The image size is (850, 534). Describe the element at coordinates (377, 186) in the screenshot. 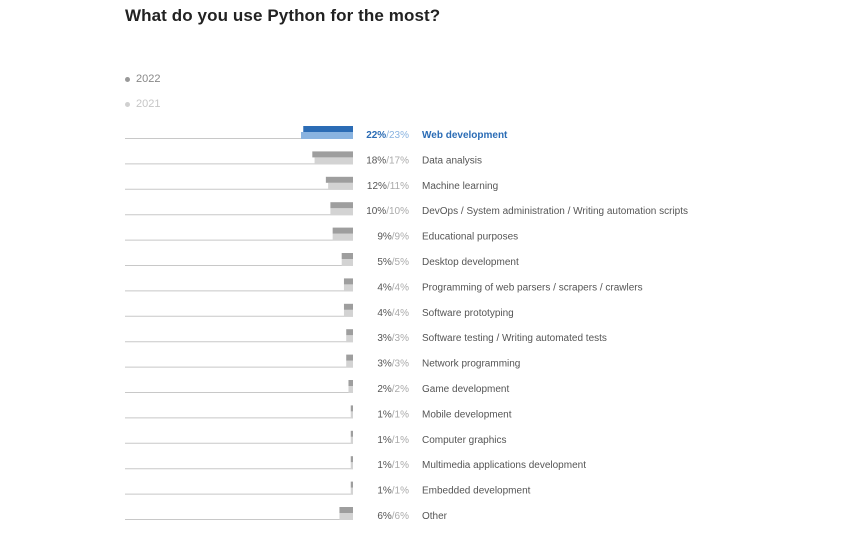

I see `value-2022-machine-learning: 12%` at that location.